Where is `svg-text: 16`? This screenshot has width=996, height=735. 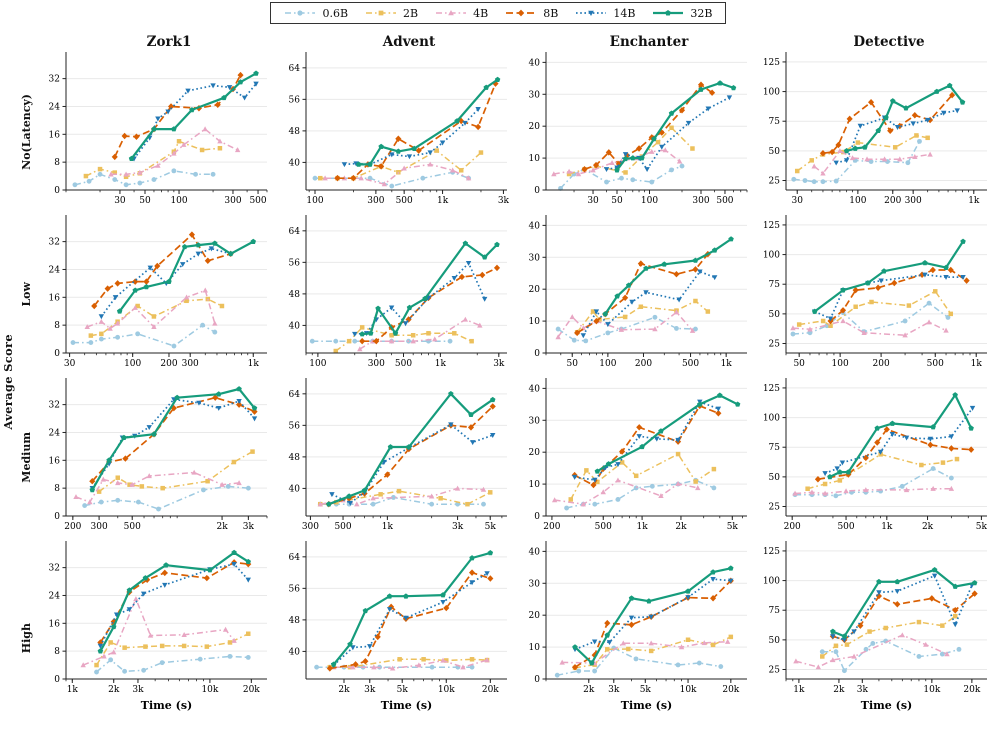 svg-text: 16 is located at coordinates (55, 298).